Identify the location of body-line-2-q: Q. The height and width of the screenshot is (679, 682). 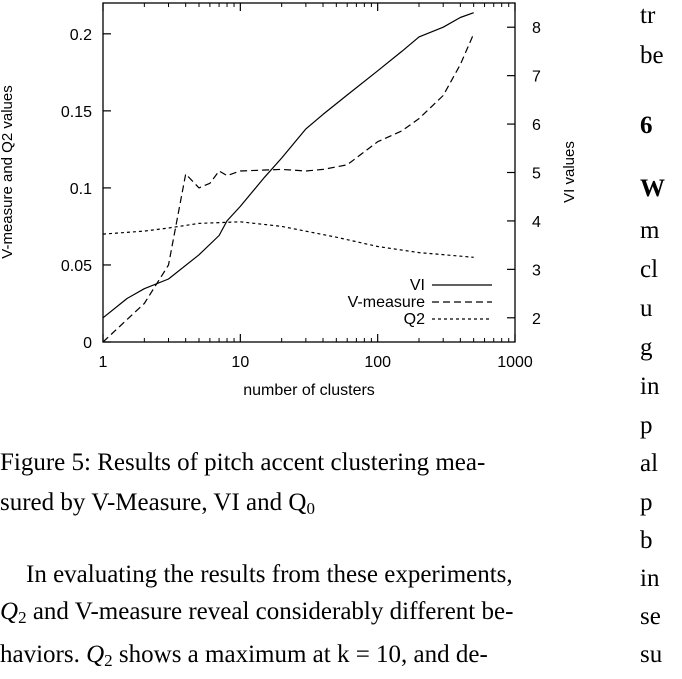
(9, 611).